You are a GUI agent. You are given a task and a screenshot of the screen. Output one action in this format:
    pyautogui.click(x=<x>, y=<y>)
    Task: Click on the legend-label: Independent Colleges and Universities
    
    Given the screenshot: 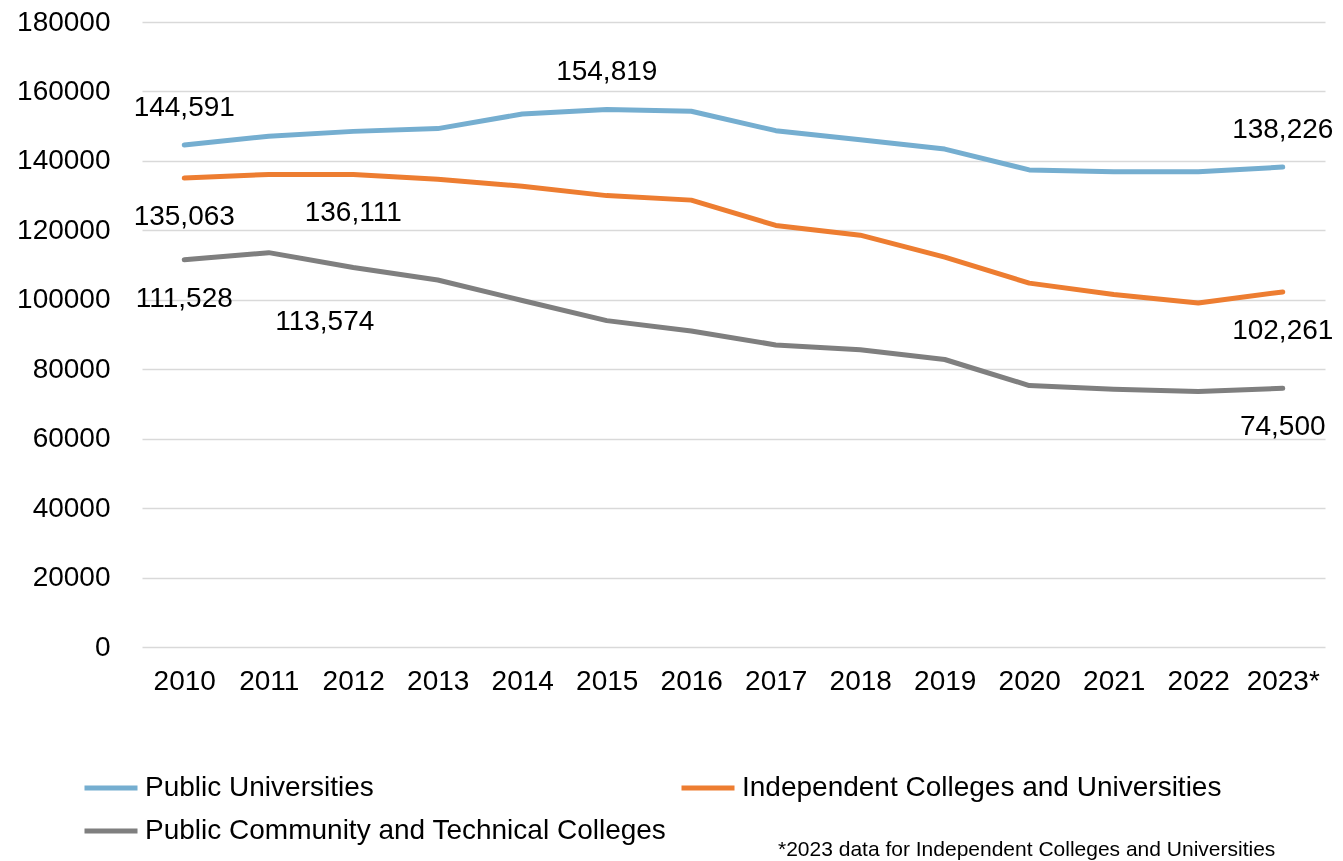 What is the action you would take?
    pyautogui.click(x=982, y=786)
    